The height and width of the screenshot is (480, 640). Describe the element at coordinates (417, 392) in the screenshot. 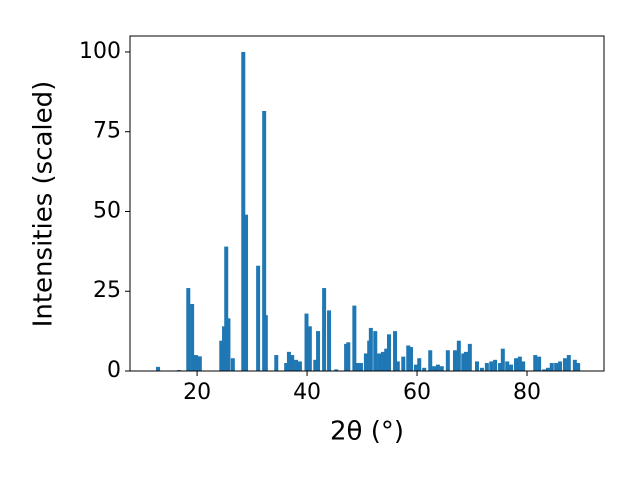

I see `x-tick-label: 60` at that location.